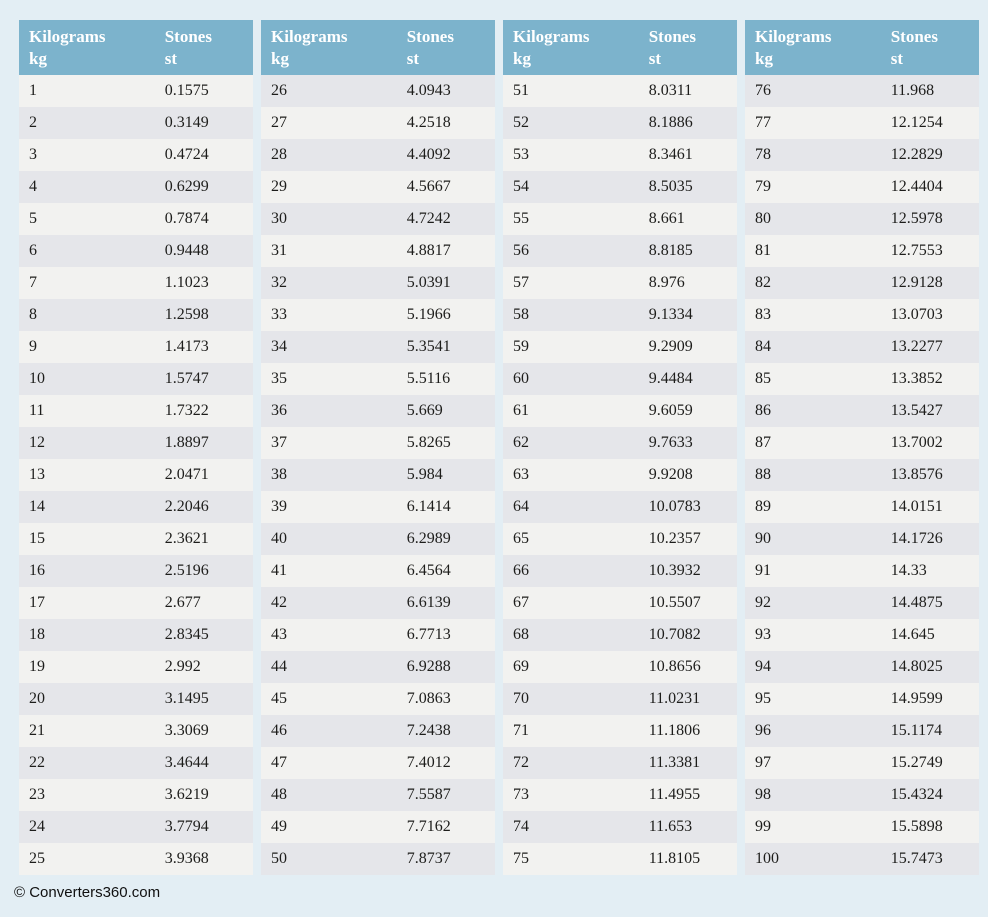  What do you see at coordinates (813, 731) in the screenshot?
I see `kg-value: 96` at bounding box center [813, 731].